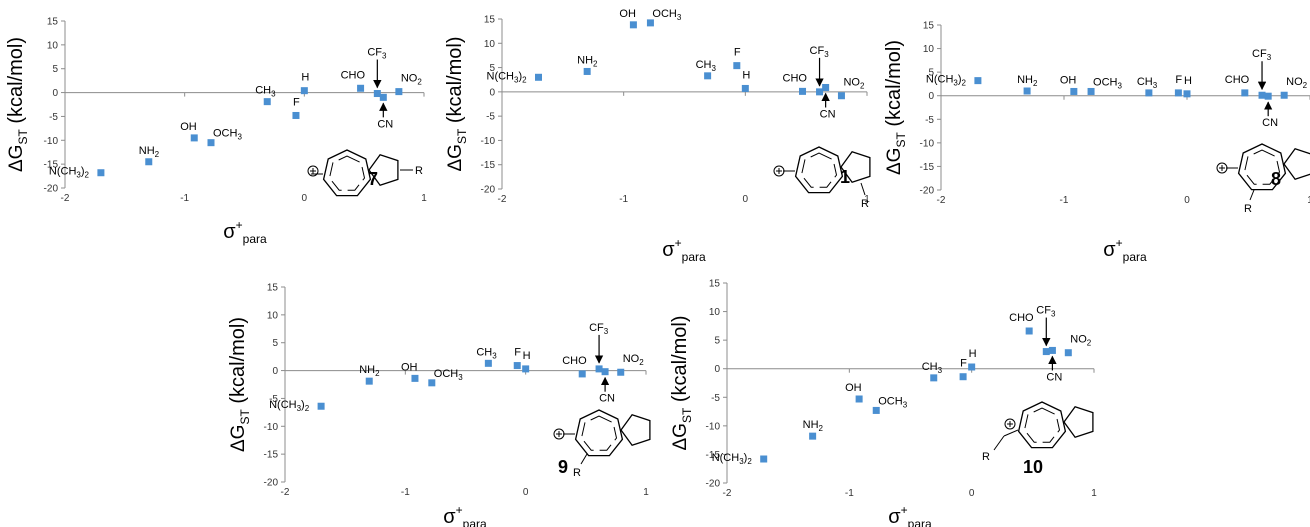 The height and width of the screenshot is (527, 1310). I want to click on point-label: CH3, so click(1147, 83).